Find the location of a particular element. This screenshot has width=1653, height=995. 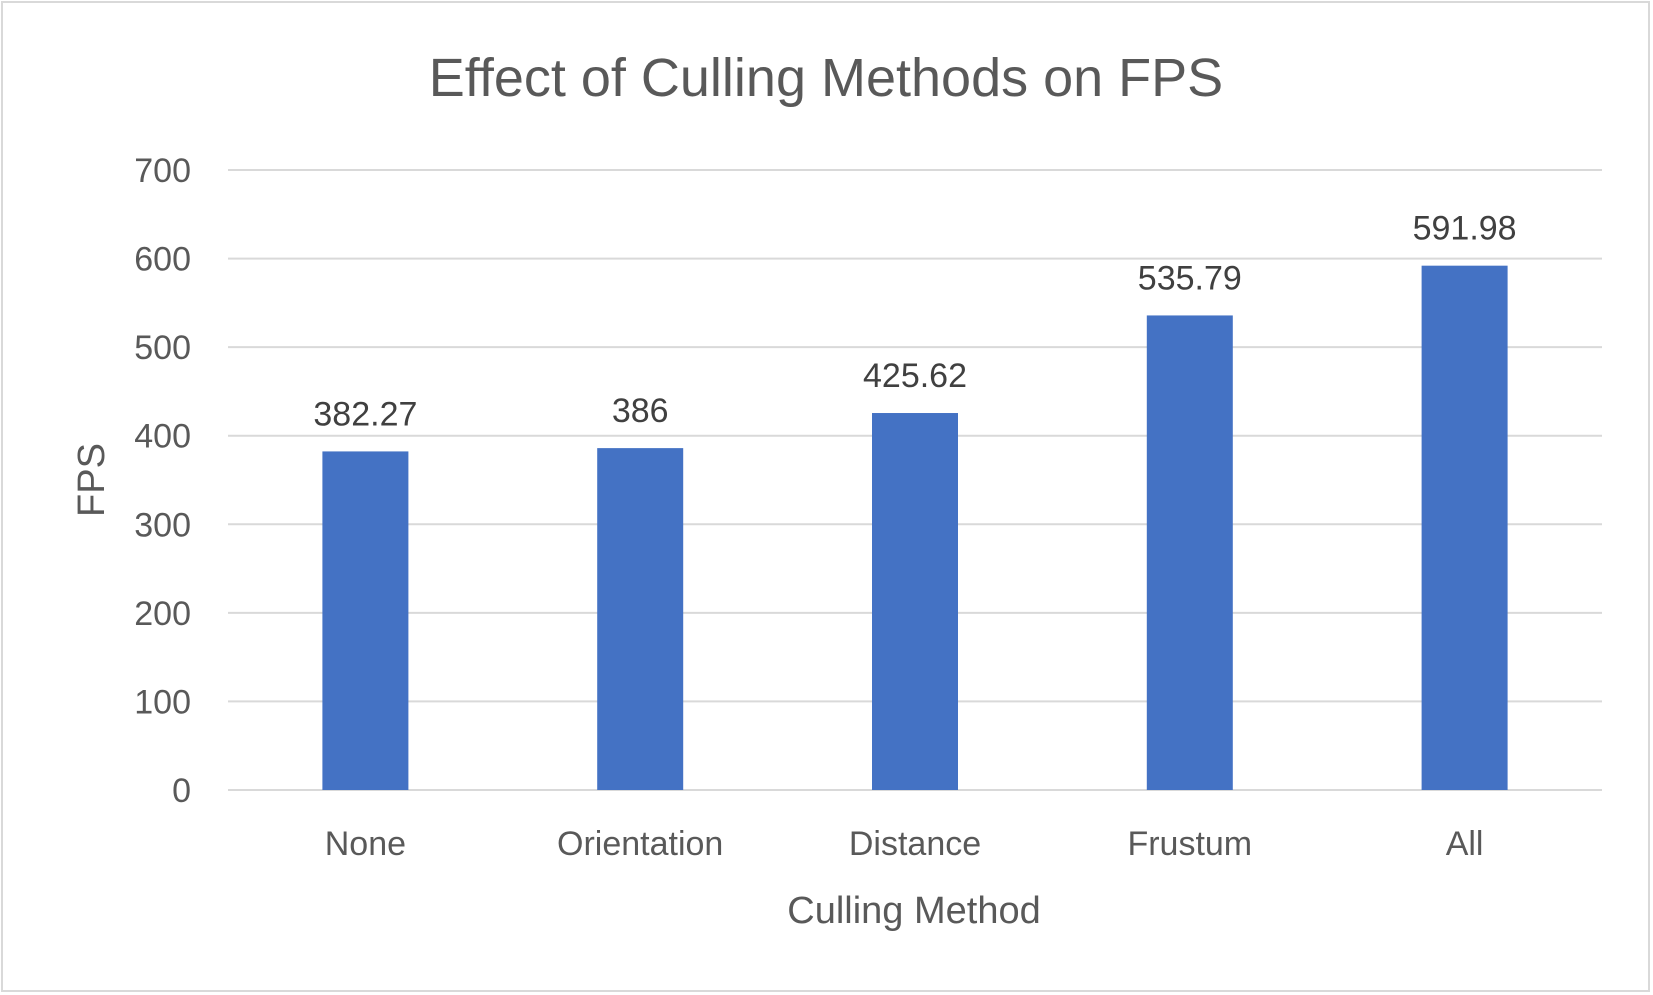

y-tick-label: 0 is located at coordinates (181, 791).